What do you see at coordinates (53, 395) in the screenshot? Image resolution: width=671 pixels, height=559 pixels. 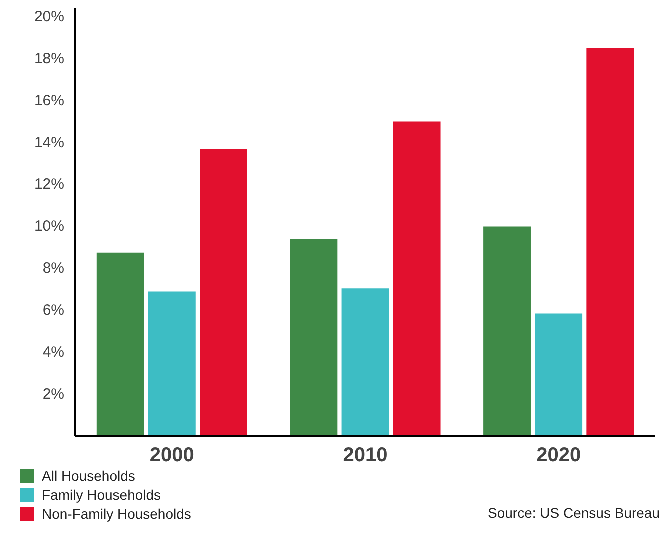 I see `y-tick-label: 2%` at bounding box center [53, 395].